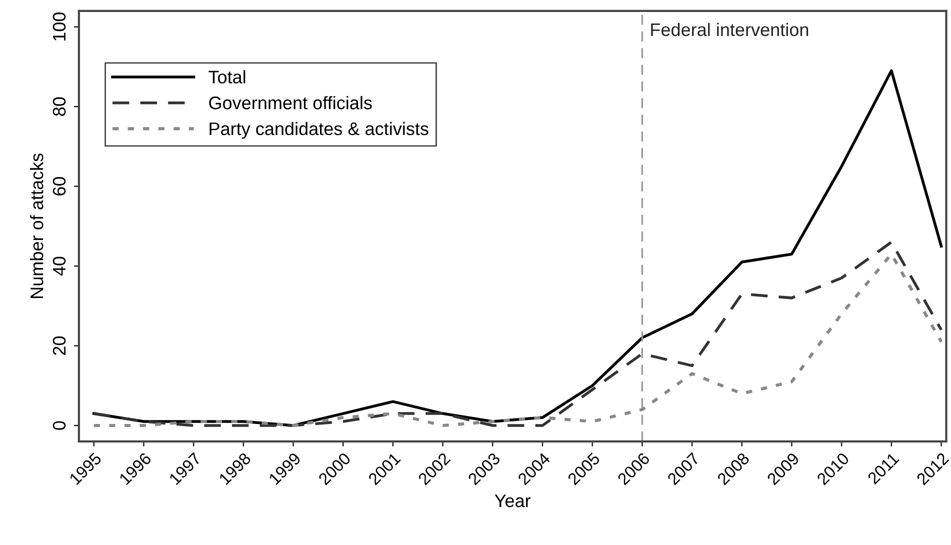  I want to click on ref-line-label: Federal intervention, so click(729, 29).